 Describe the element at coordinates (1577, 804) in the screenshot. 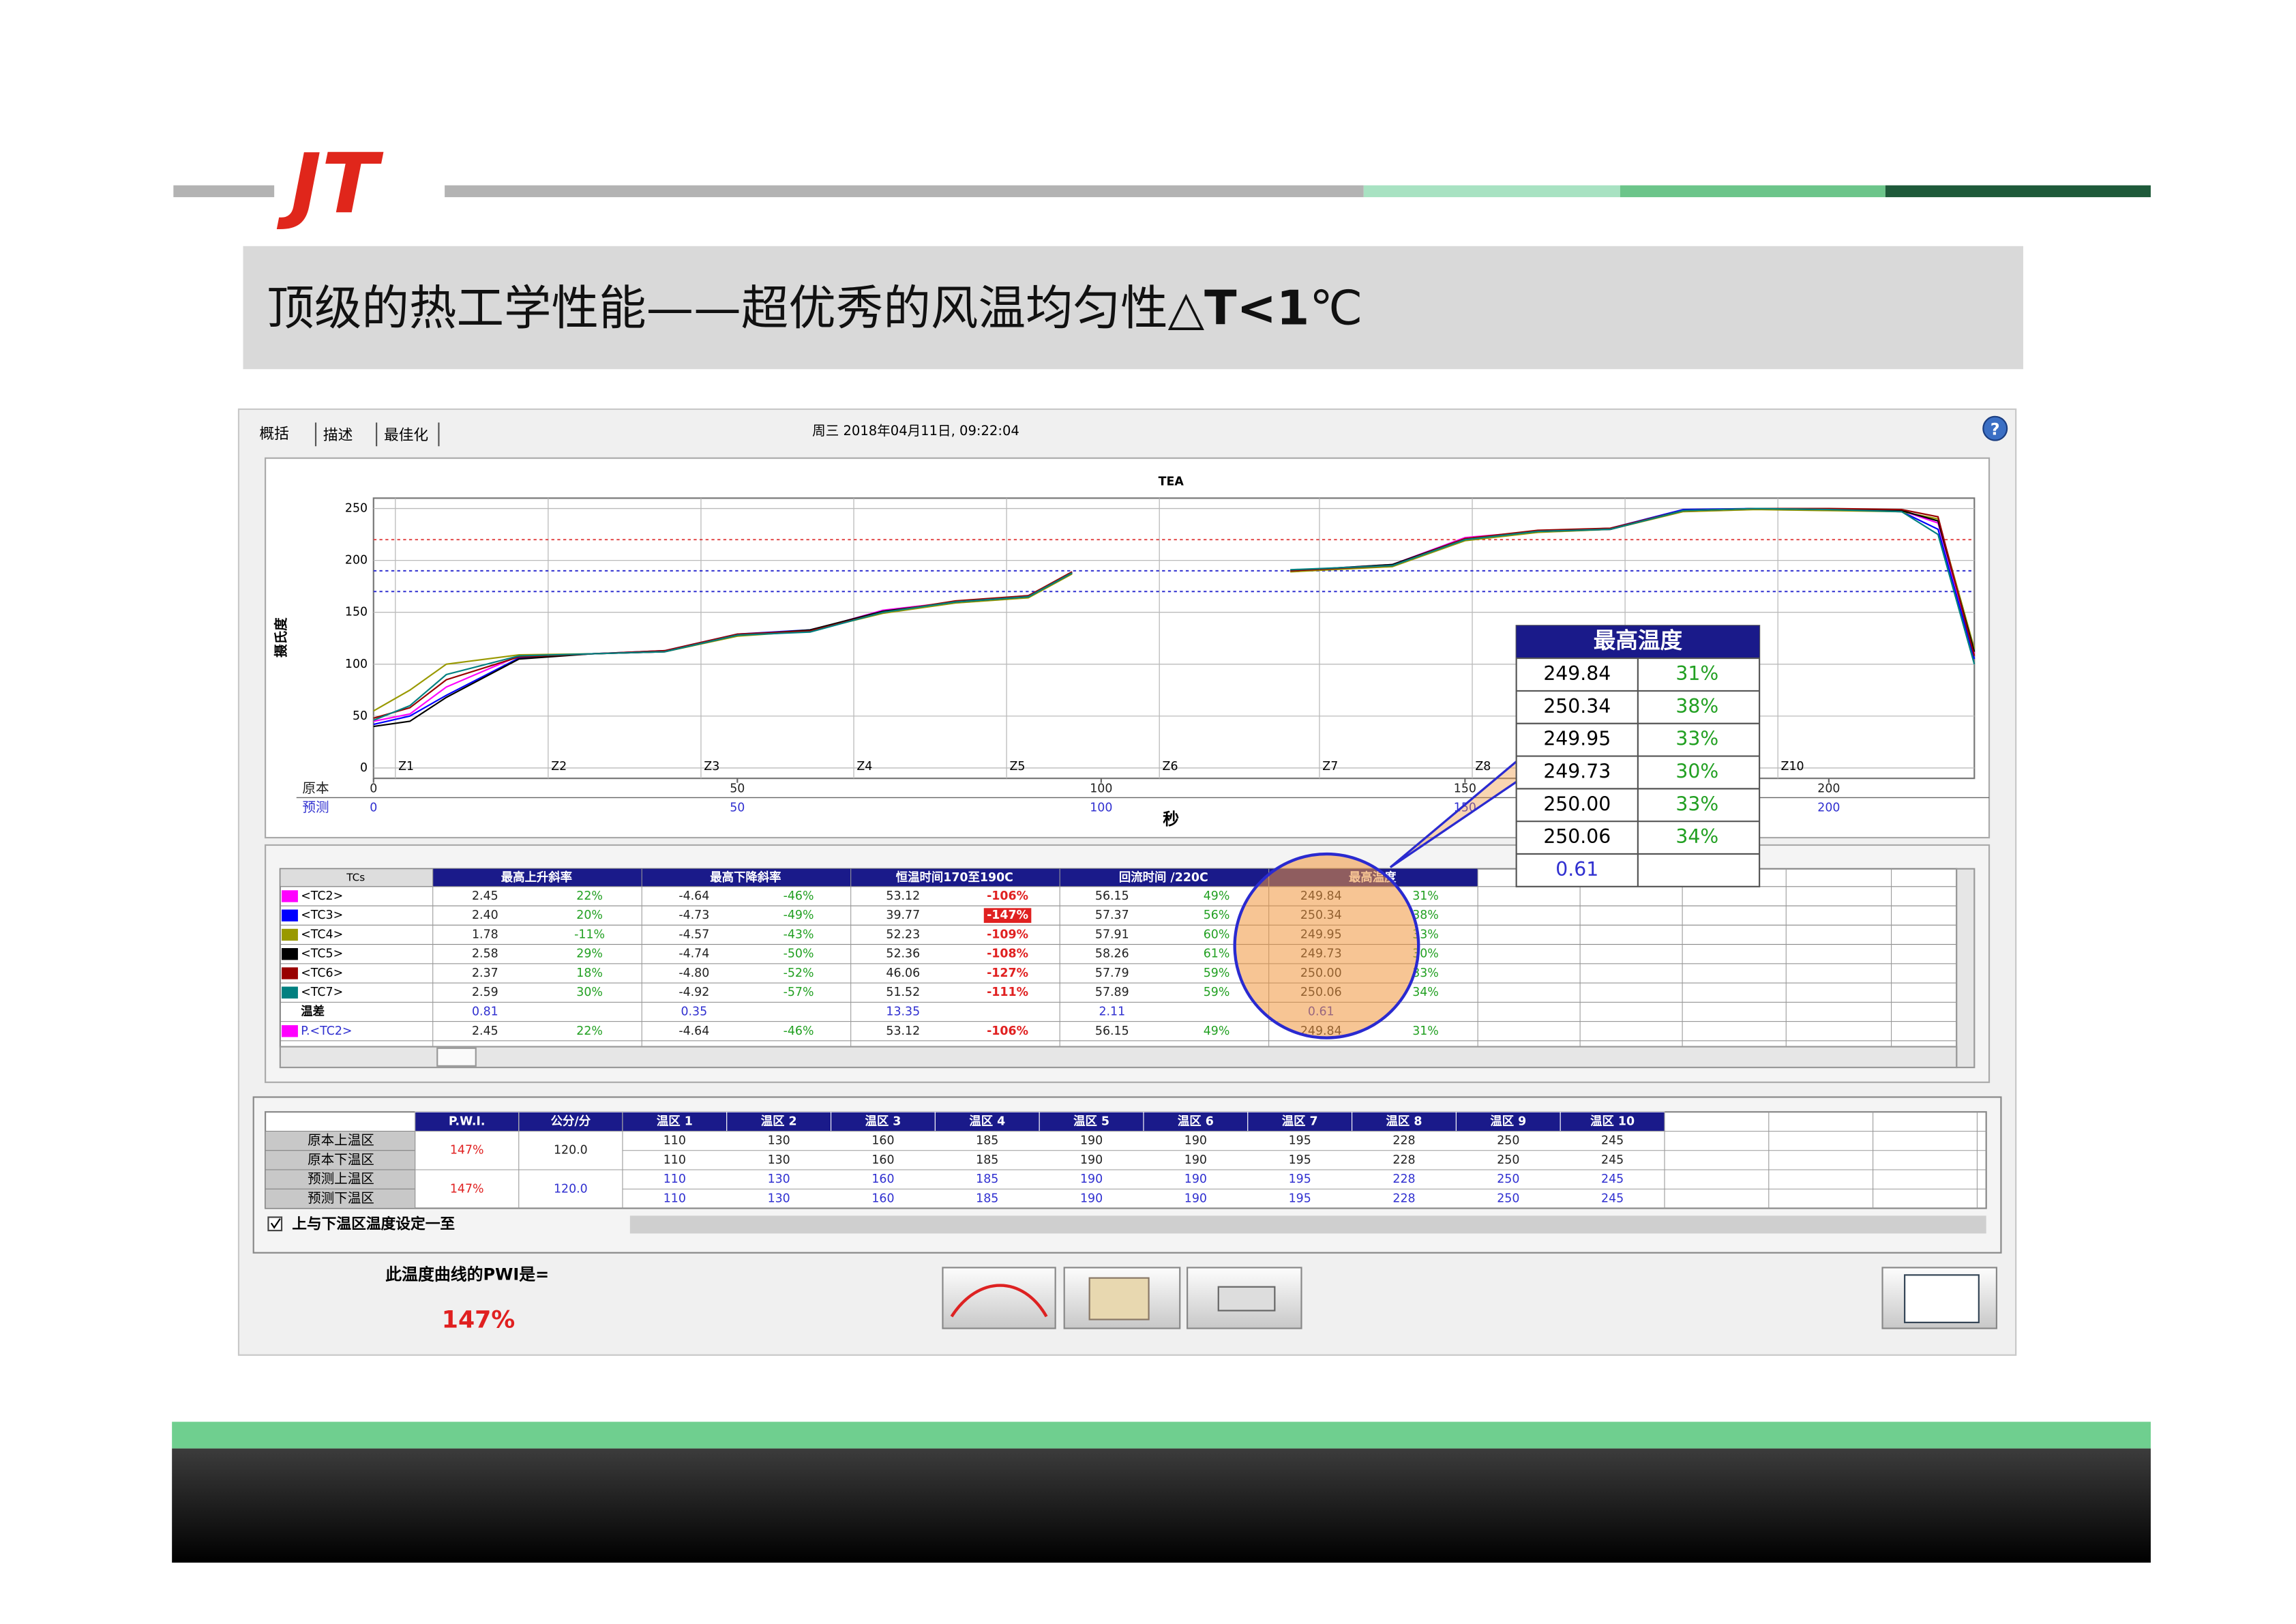

I see `popup-value: 250.00` at that location.